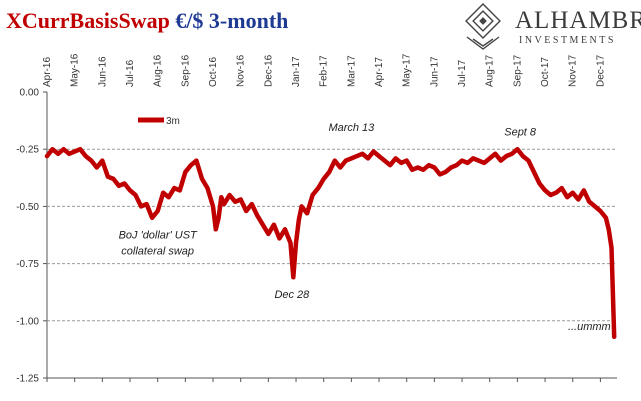 This screenshot has height=401, width=641. What do you see at coordinates (462, 73) in the screenshot?
I see `x-tick-label: Jul-17` at bounding box center [462, 73].